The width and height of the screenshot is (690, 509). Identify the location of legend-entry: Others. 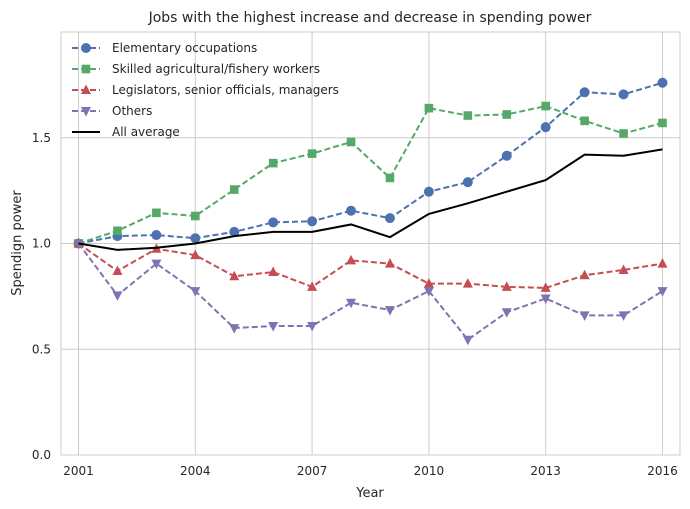
(112, 111).